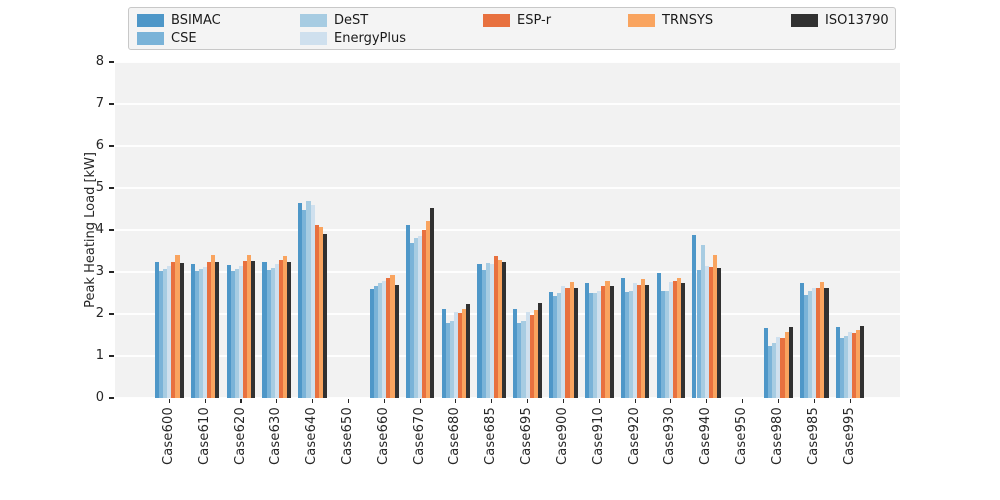 Image resolution: width=1000 pixels, height=500 pixels. What do you see at coordinates (586, 340) in the screenshot?
I see `bar-BSIMAC-Case910` at bounding box center [586, 340].